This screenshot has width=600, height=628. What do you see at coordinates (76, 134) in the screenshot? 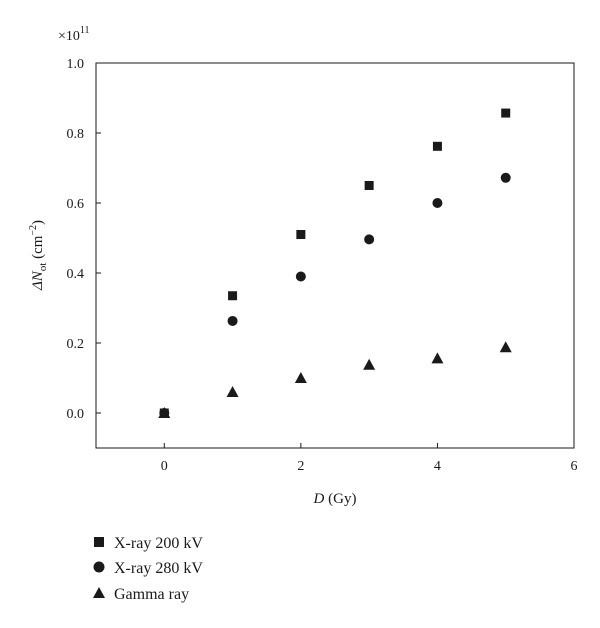
I see `y-tick-label: 0.8` at bounding box center [76, 134].